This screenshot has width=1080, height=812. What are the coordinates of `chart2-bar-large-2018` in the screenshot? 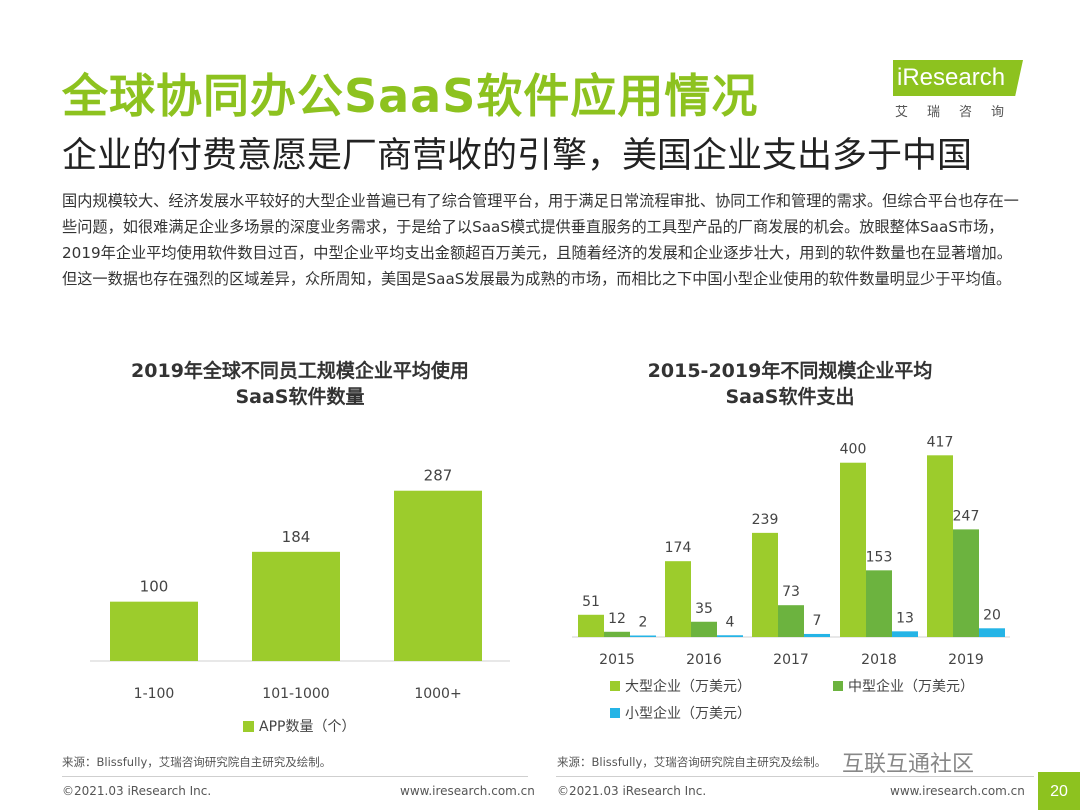 It's located at (853, 549).